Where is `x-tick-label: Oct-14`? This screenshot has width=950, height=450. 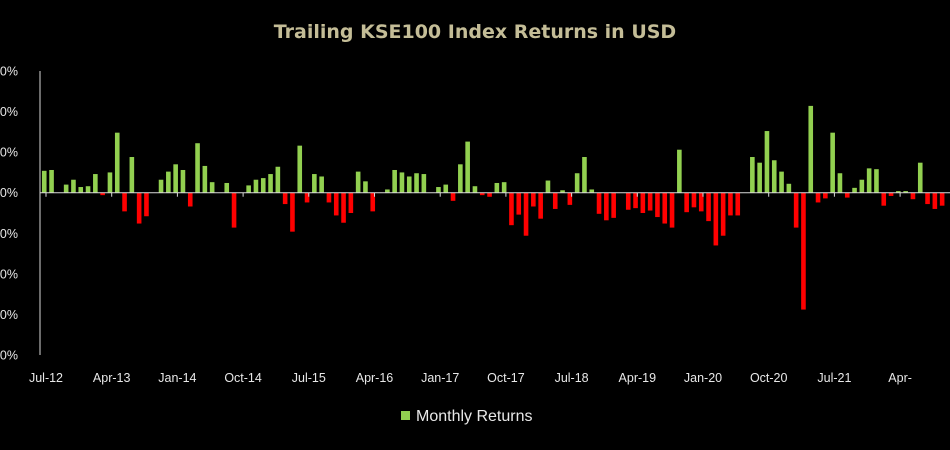
x-tick-label: Oct-14 is located at coordinates (243, 378).